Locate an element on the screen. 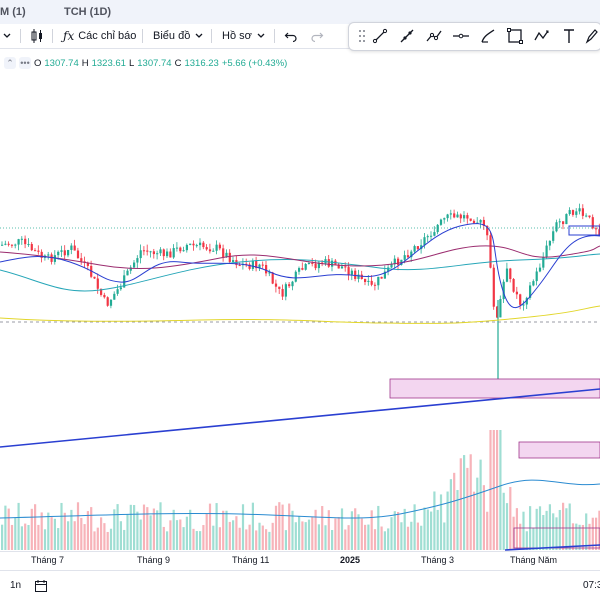 This screenshot has width=600, height=601. trend-line-long is located at coordinates (300, 418).